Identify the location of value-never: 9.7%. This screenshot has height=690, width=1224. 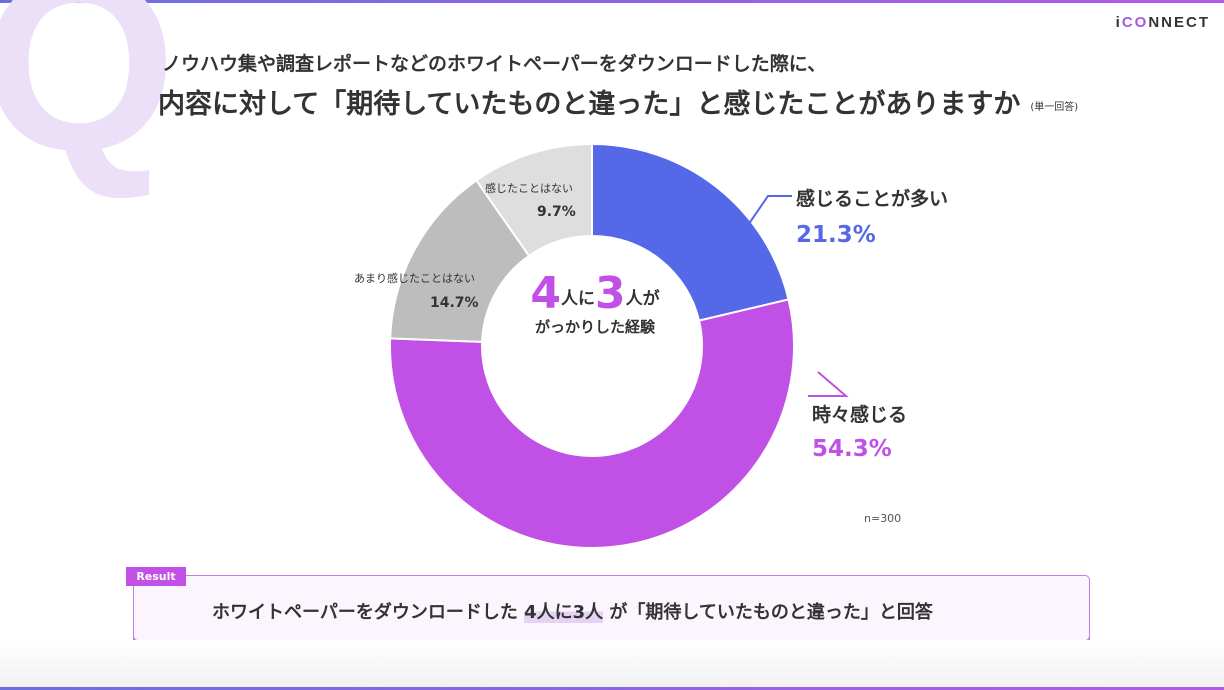
(556, 212).